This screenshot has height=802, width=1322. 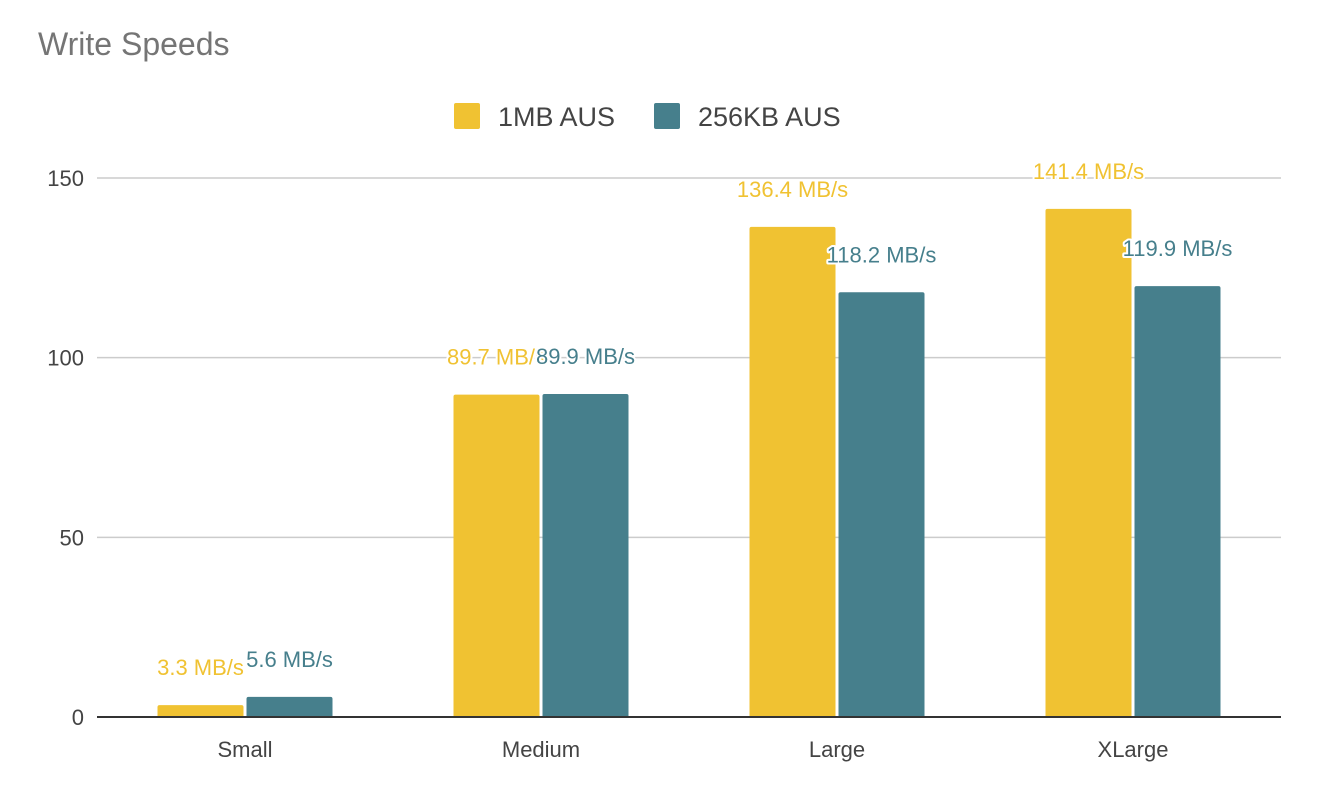 I want to click on y-tick-label: 0, so click(x=78, y=717).